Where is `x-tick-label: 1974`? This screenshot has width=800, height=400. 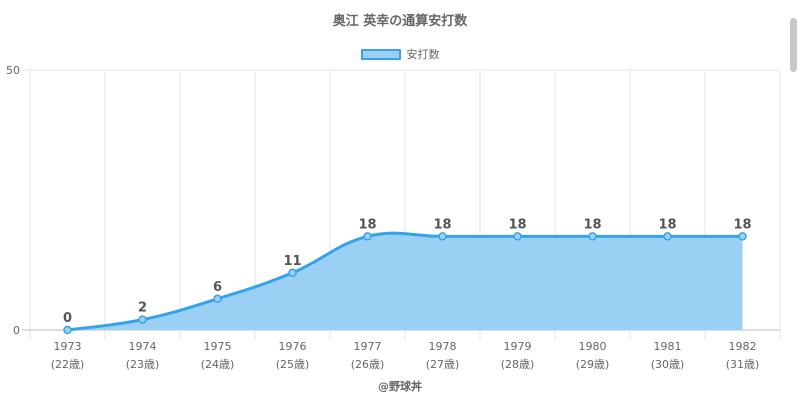
x-tick-label: 1974 is located at coordinates (143, 346).